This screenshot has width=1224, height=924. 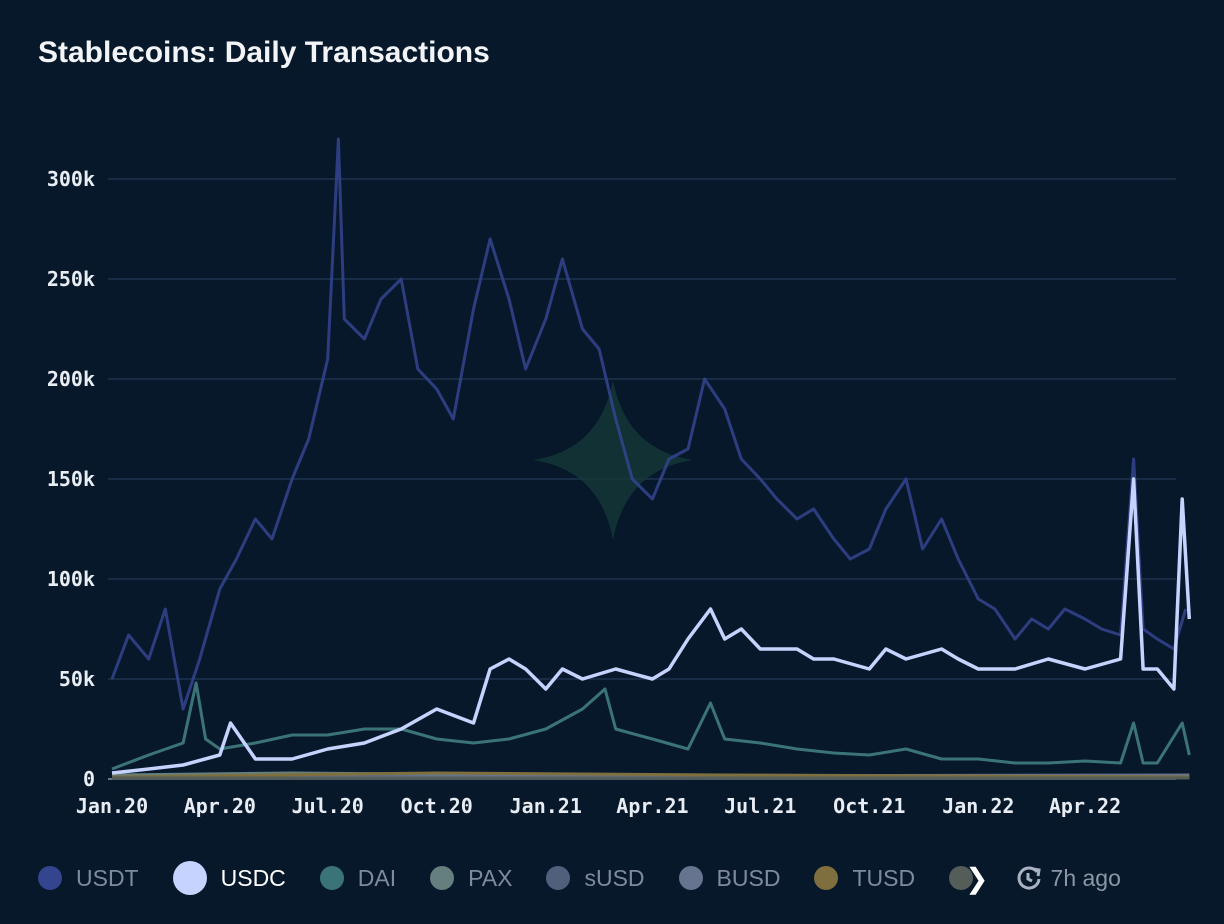 I want to click on legend-label: USDC, so click(x=253, y=877).